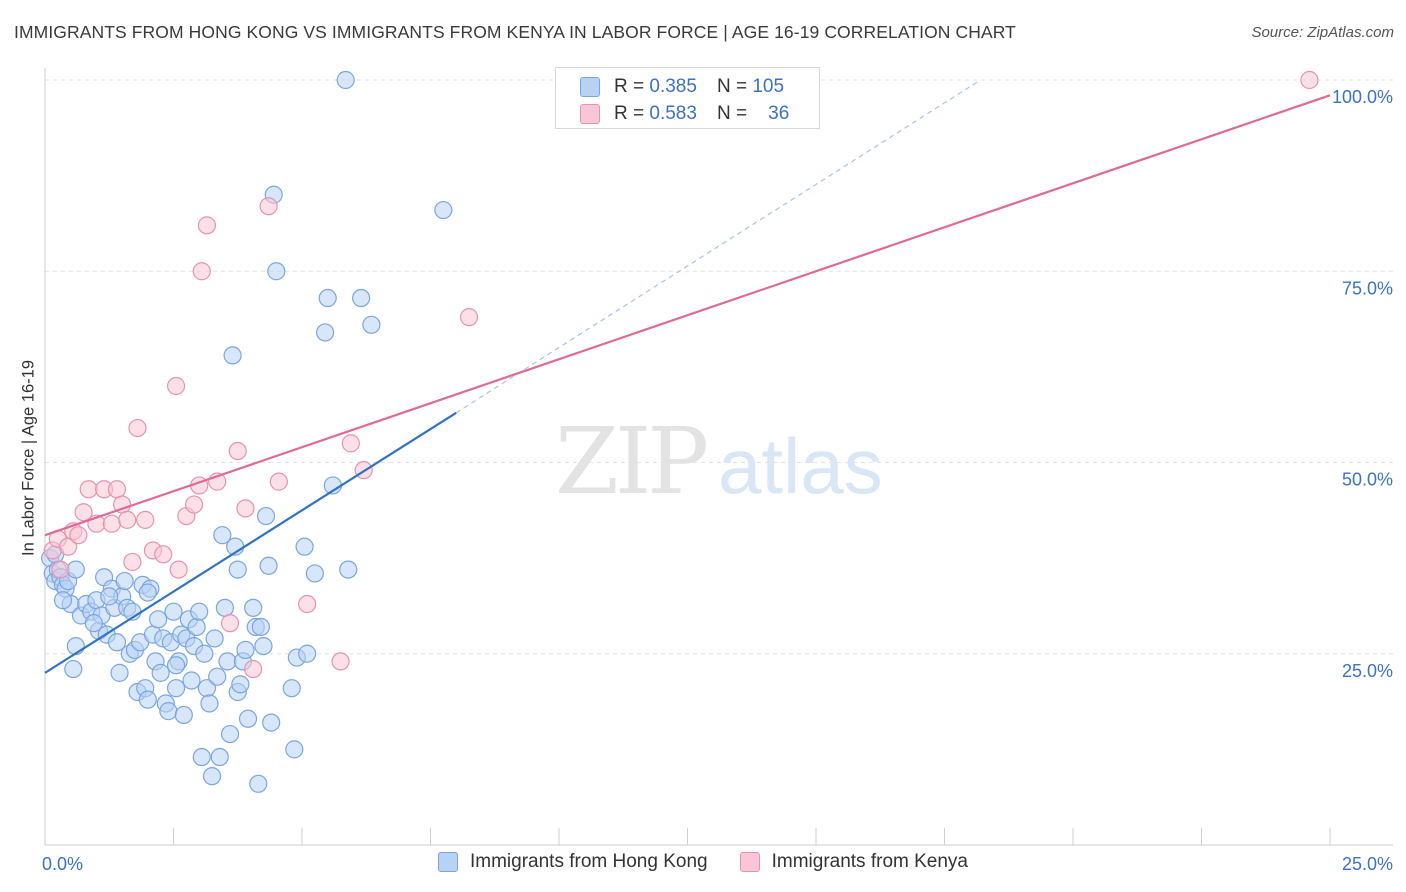 The image size is (1406, 892). I want to click on y-tick-label: 100.0%, so click(1362, 97).